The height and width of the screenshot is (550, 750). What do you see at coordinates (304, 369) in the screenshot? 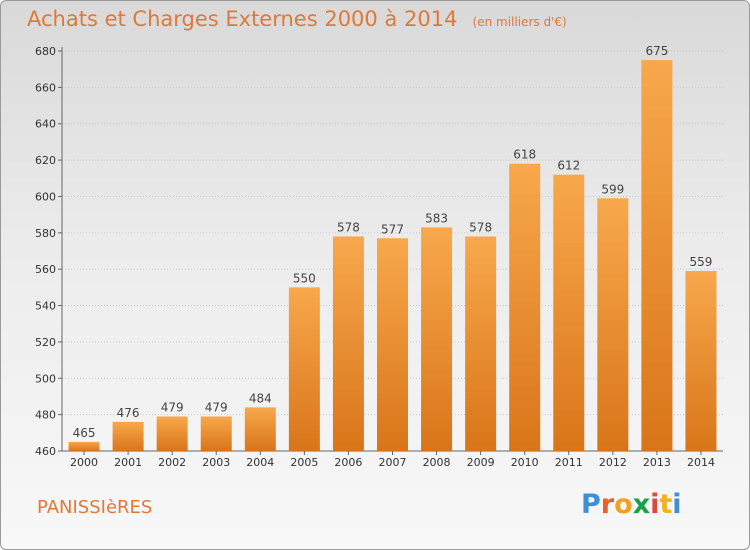
I see `bar-2005` at bounding box center [304, 369].